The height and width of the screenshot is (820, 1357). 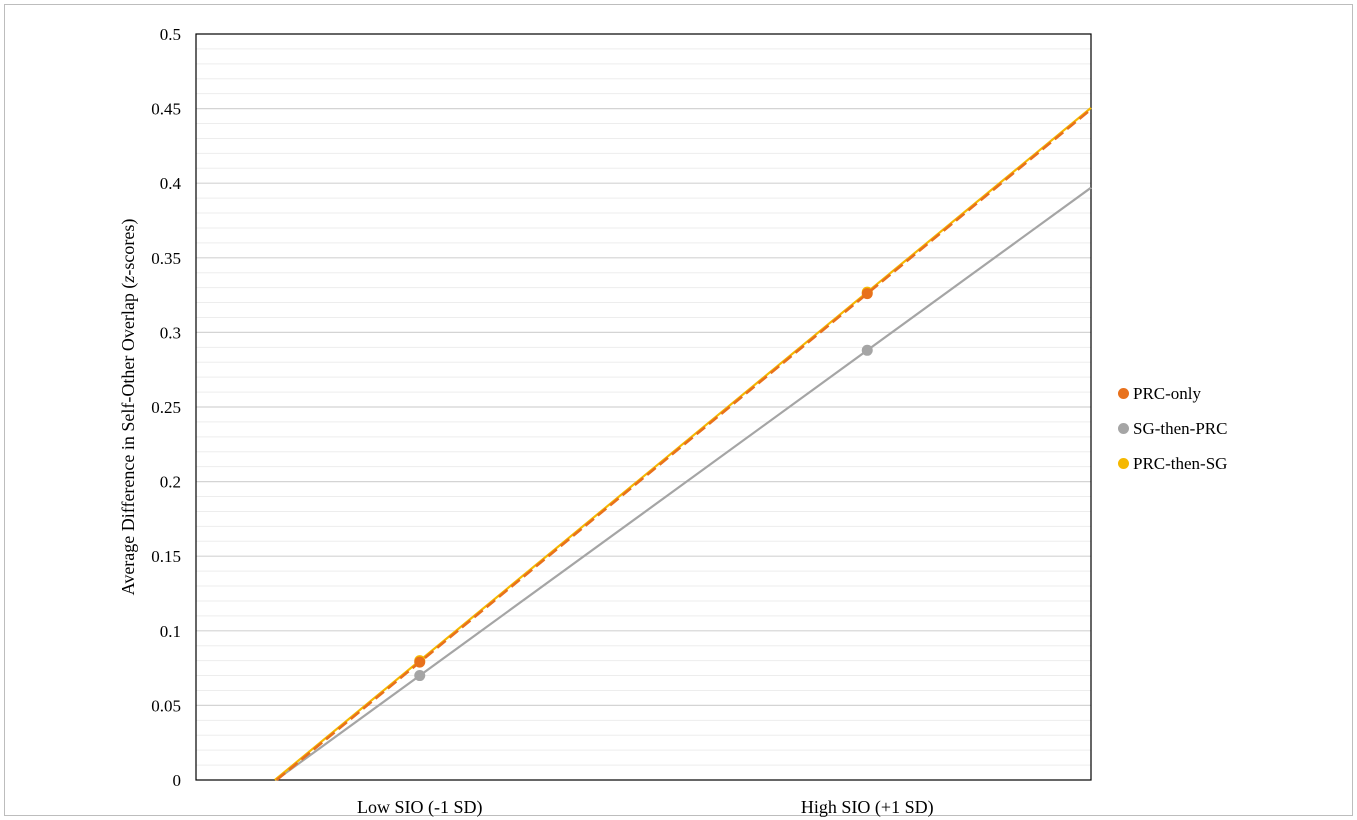 What do you see at coordinates (1123, 428) in the screenshot?
I see `legend-marker-sg-then-prc` at bounding box center [1123, 428].